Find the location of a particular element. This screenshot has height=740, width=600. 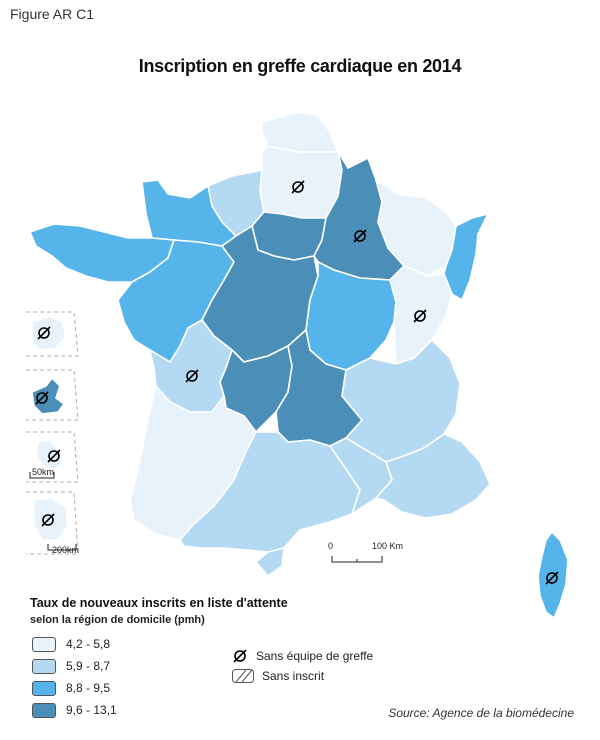

region-corse is located at coordinates (553, 575).